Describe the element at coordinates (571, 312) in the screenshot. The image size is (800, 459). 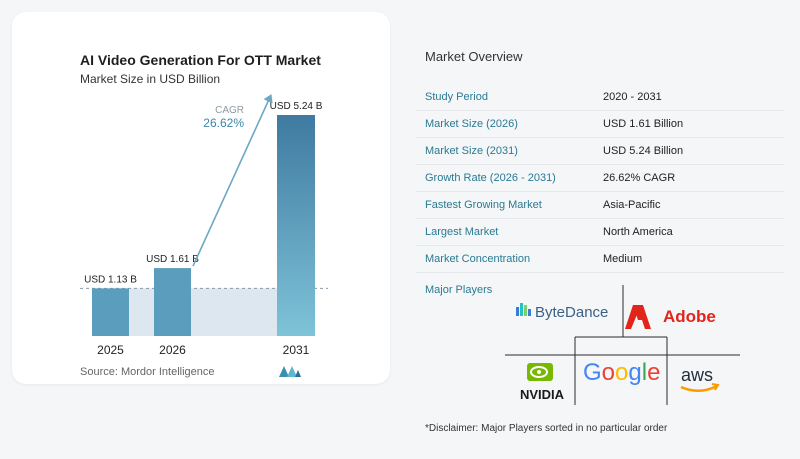
I see `bytedance-label: ByteDance` at that location.